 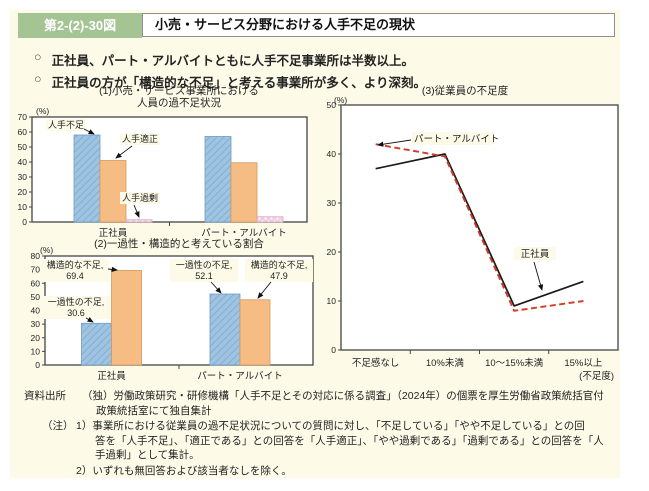 I want to click on bullet-1-text: 正社員、パート・アルバイトともに人手不足事業所は半数以上。, so click(x=232, y=61).